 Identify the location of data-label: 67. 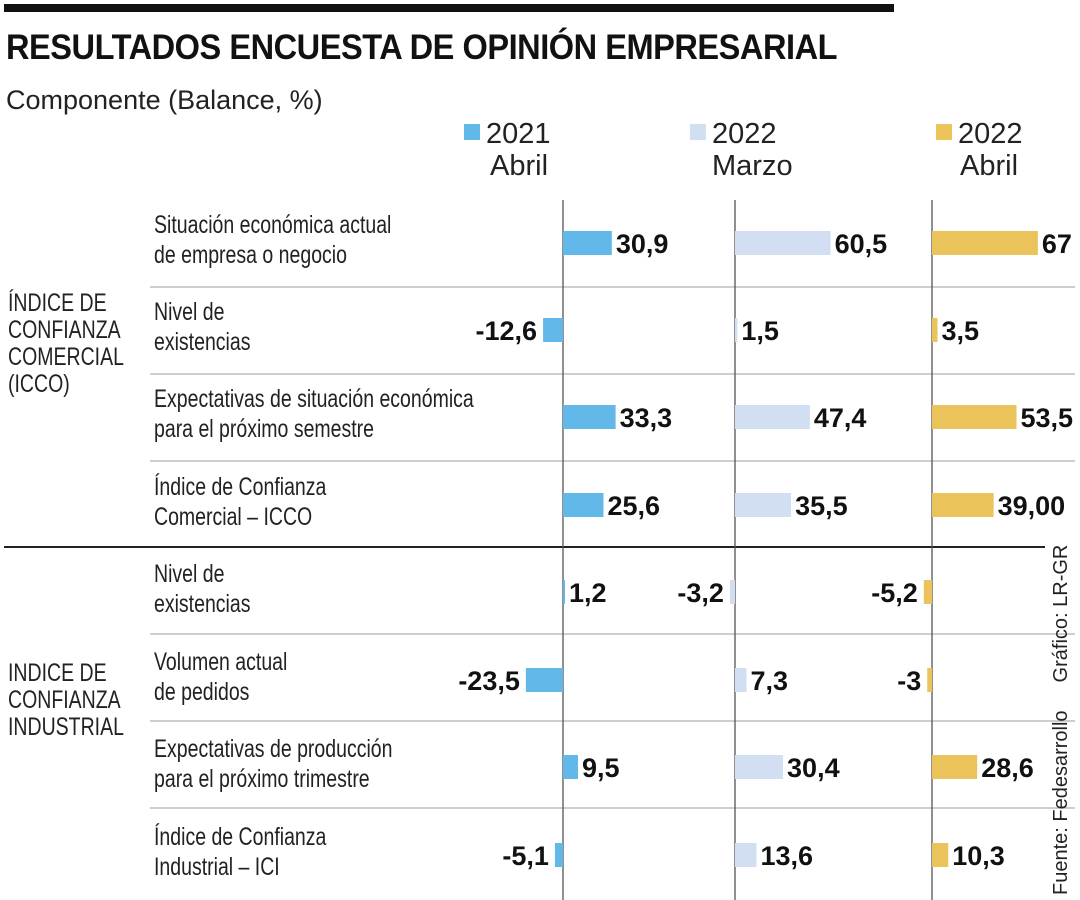
(1057, 244).